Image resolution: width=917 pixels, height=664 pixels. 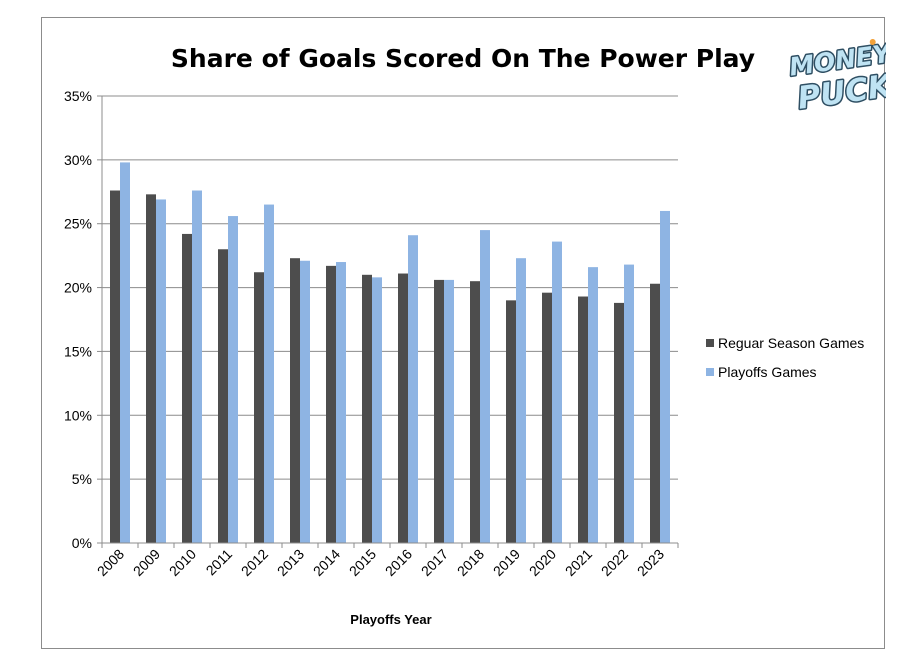 I want to click on y-tick-label: 15%, so click(x=78, y=351).